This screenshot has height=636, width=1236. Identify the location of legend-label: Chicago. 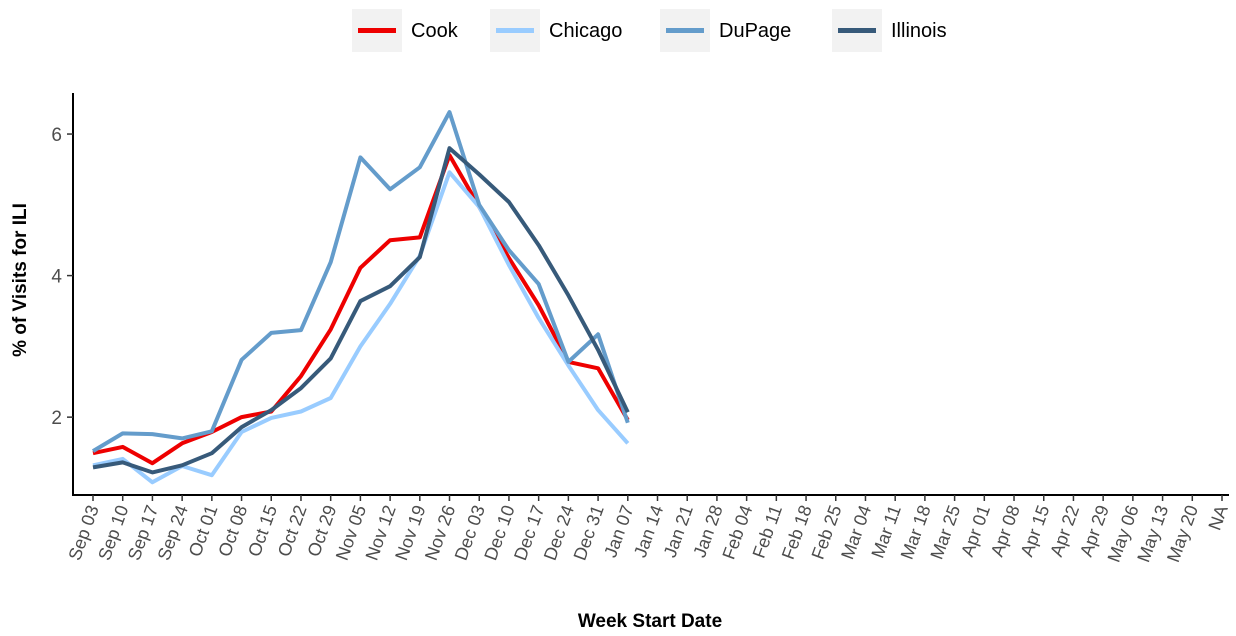
(585, 31).